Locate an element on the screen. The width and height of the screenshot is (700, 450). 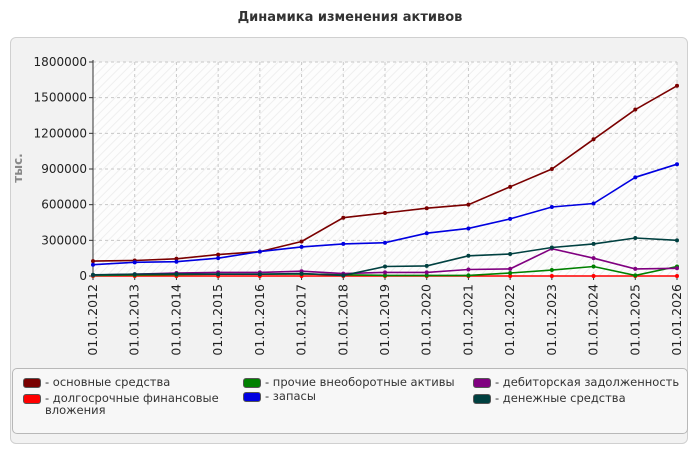
x-tick-label: 01.01.2017 is located at coordinates (301, 320).